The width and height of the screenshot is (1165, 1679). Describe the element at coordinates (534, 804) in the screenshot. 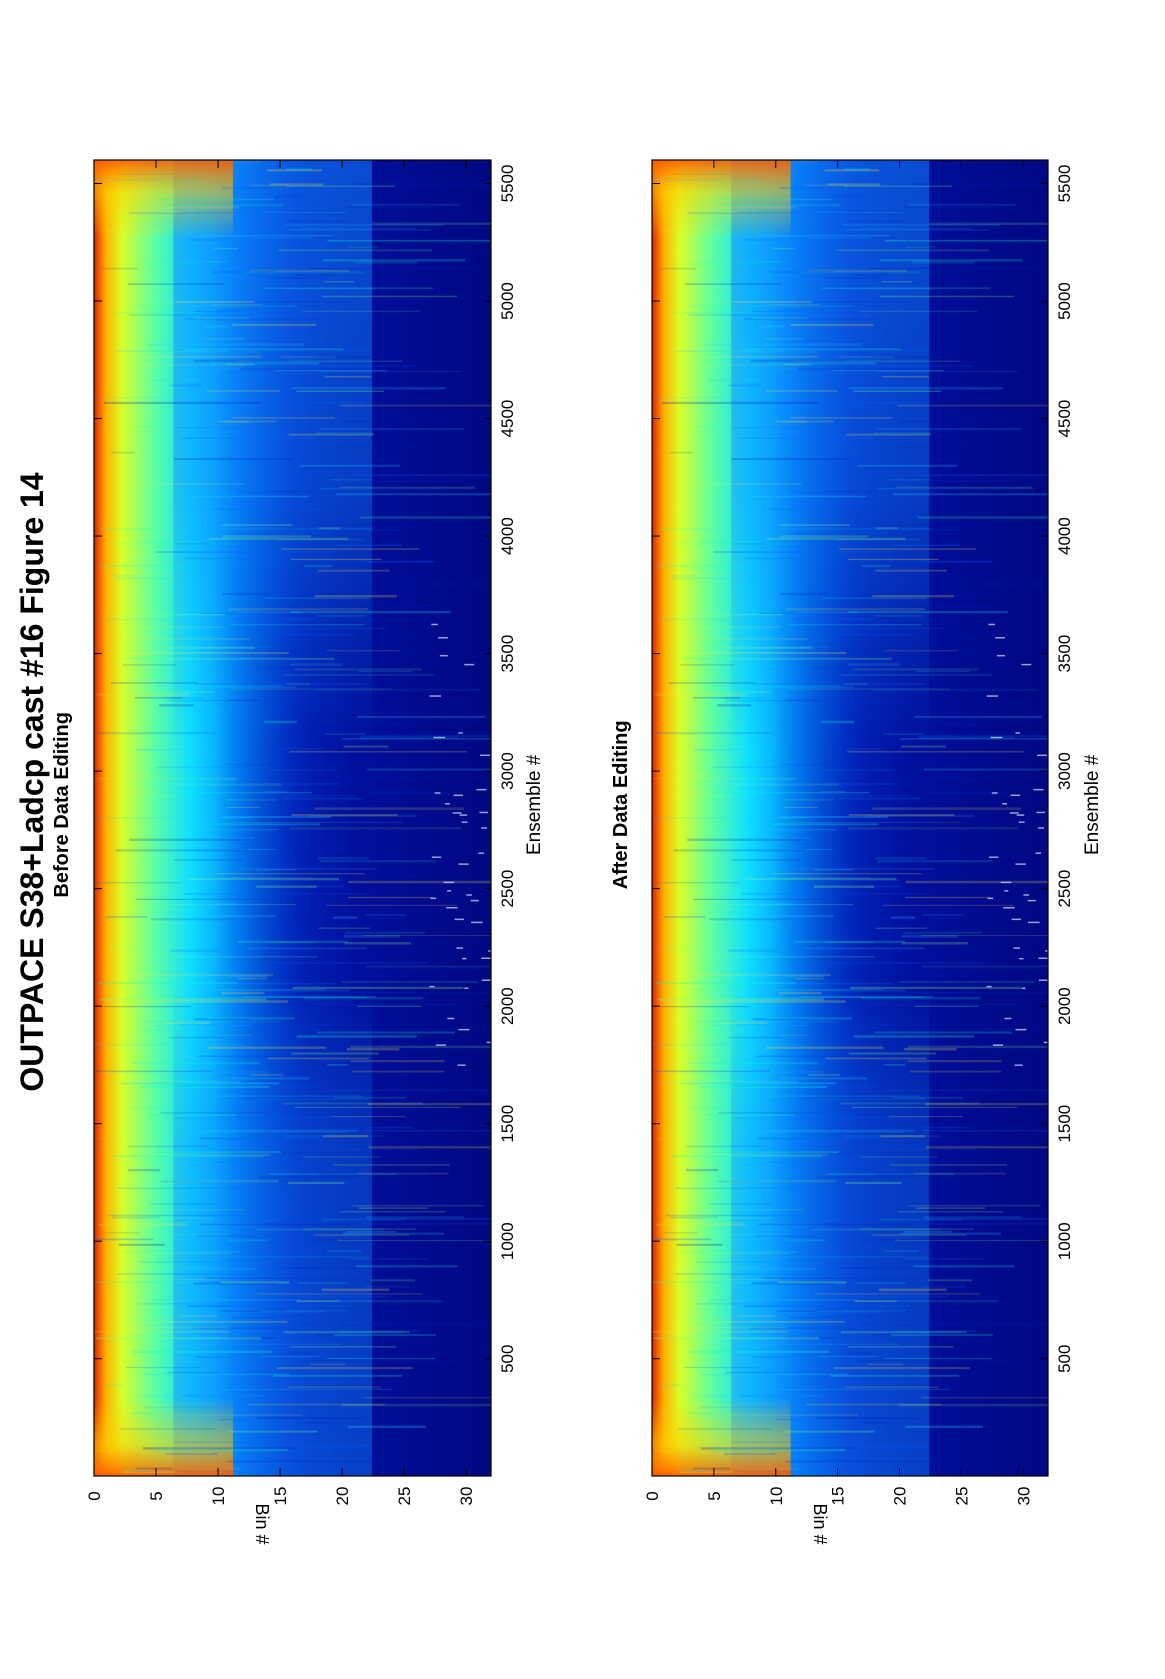

I see `x-axis-label: Ensemble #` at that location.